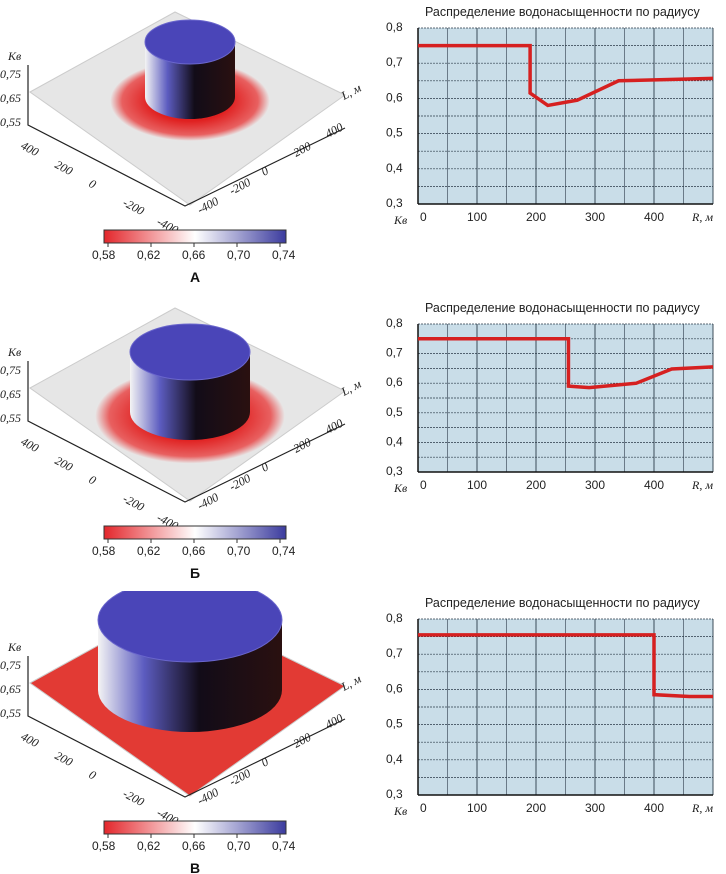 Image resolution: width=726 pixels, height=874 pixels. Describe the element at coordinates (195, 277) in the screenshot. I see `panel-letter: А` at that location.